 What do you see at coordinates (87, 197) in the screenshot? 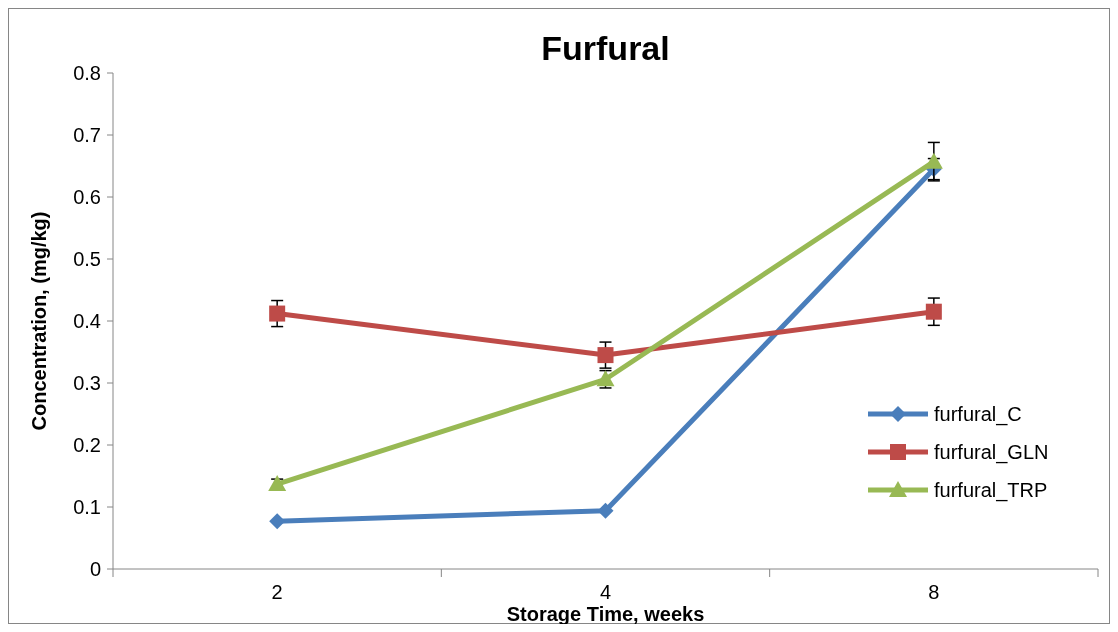
I see `y-tick-label: 0.6` at bounding box center [87, 197].